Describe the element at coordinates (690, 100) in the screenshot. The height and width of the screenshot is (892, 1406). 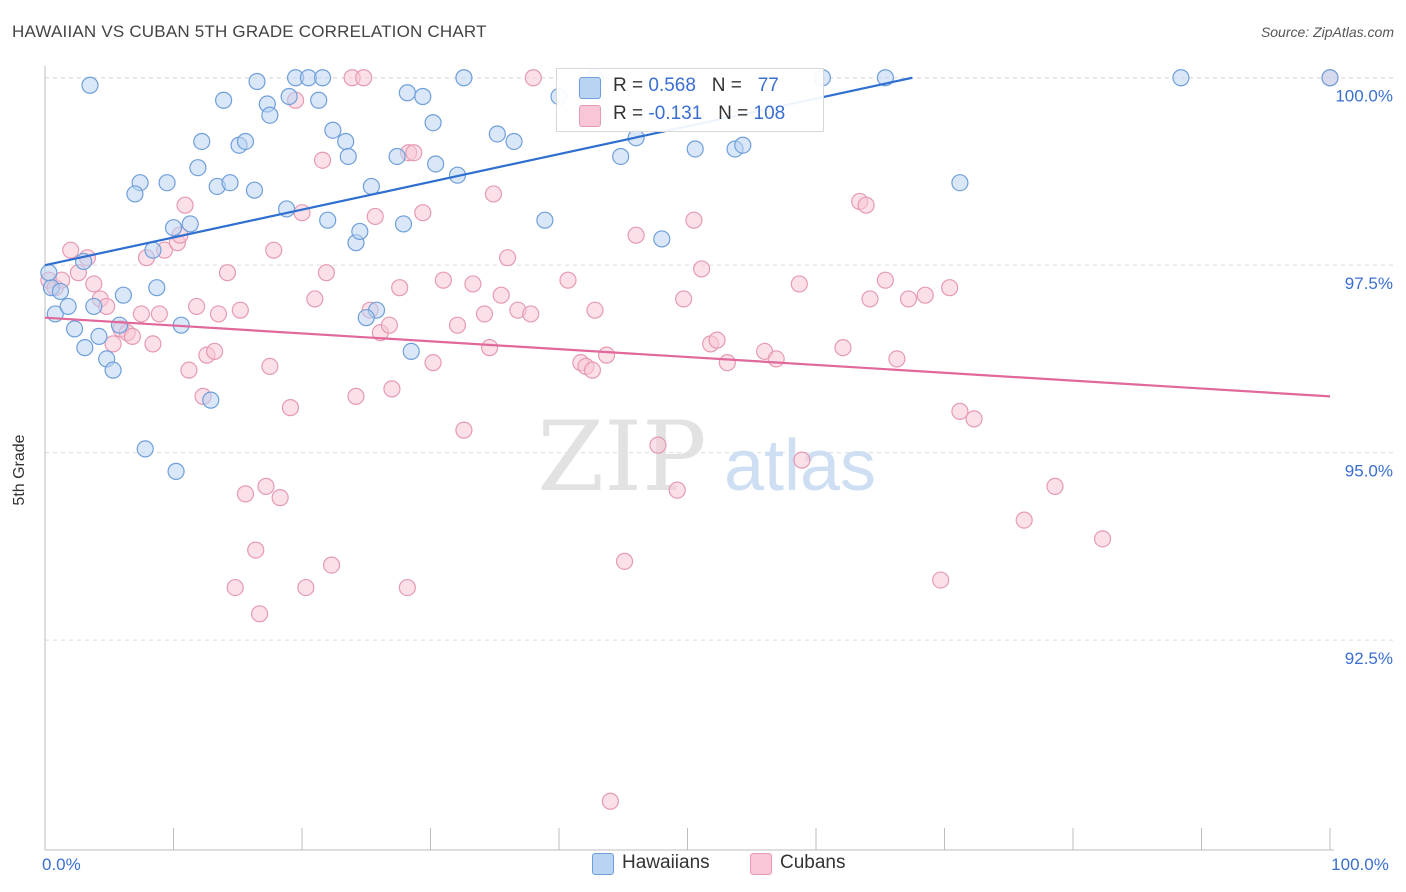
I see `stats-box: R = 0.568 N = 77 R = -0.131 N = 108` at that location.